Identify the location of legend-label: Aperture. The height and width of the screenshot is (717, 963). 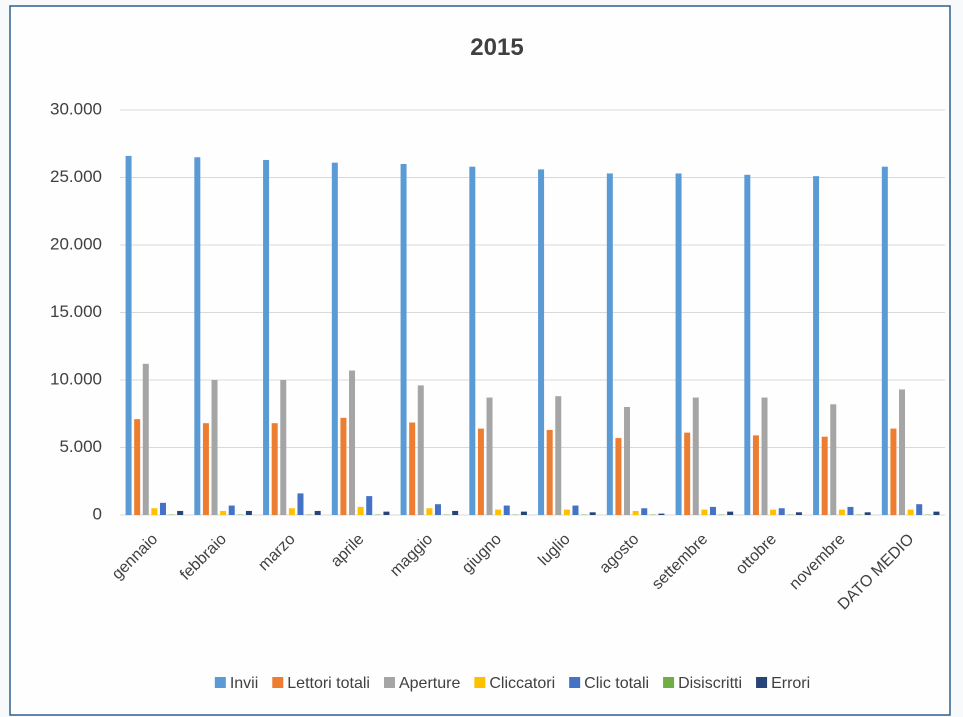
(429, 683).